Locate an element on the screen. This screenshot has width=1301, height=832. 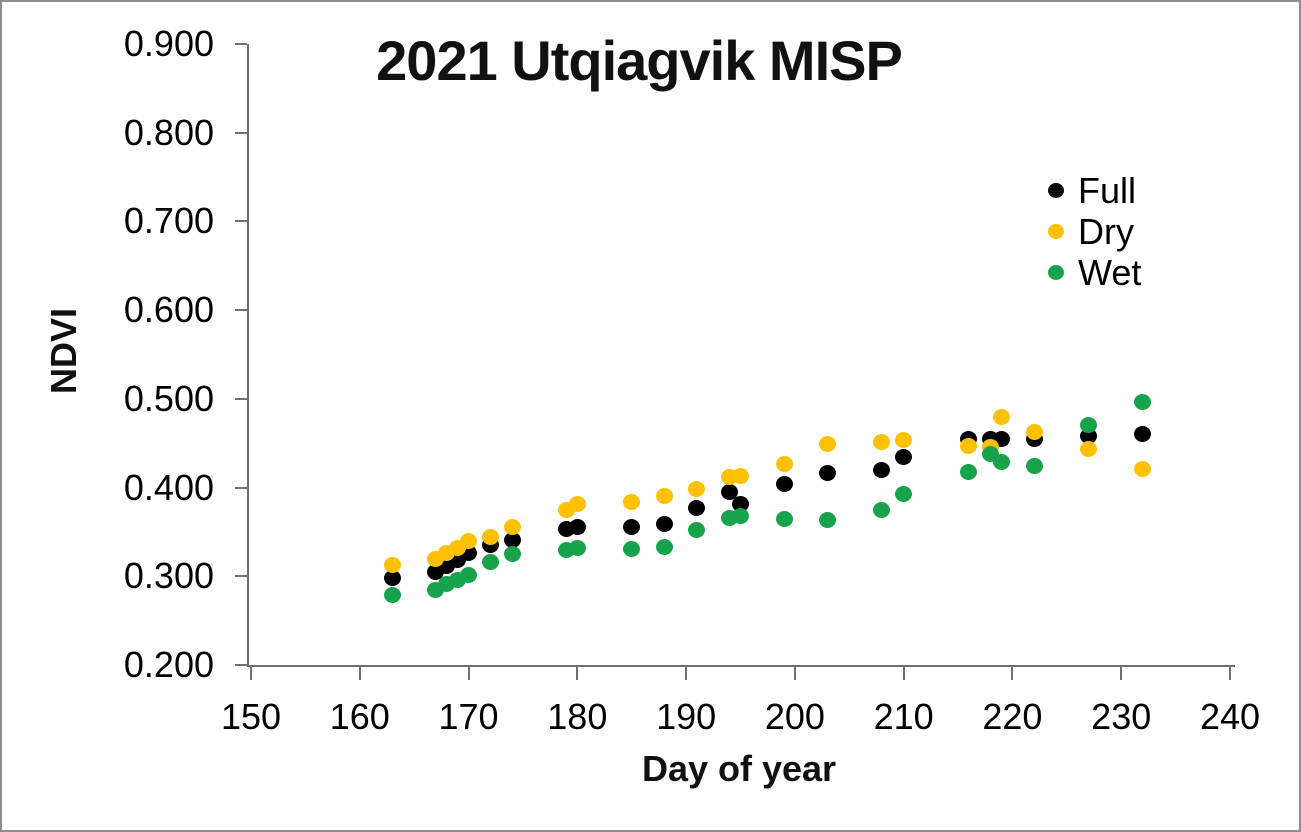
x-axis-title: Day of year is located at coordinates (739, 768).